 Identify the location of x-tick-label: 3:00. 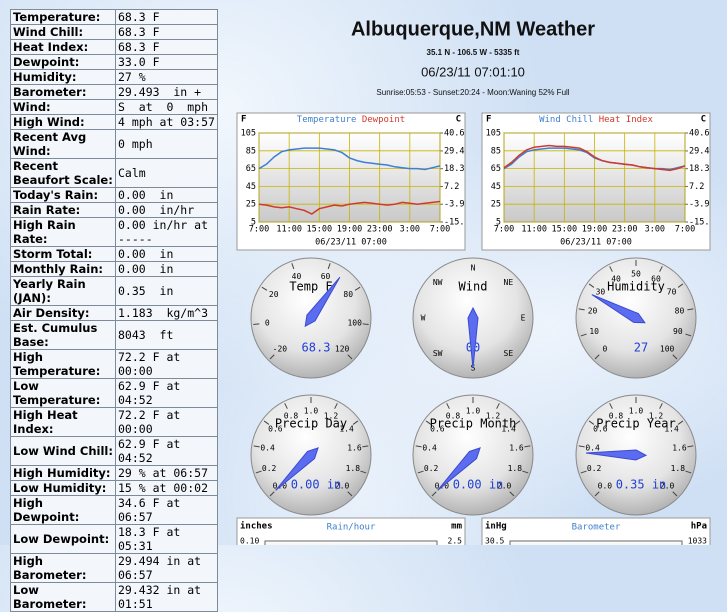
(655, 230).